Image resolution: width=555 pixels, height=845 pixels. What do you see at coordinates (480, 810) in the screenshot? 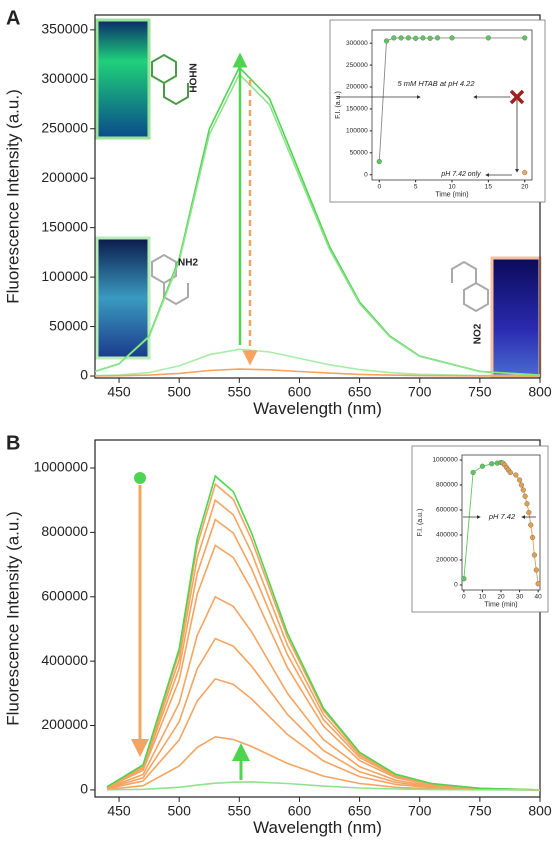
I see `x-tick-label: 750` at bounding box center [480, 810].